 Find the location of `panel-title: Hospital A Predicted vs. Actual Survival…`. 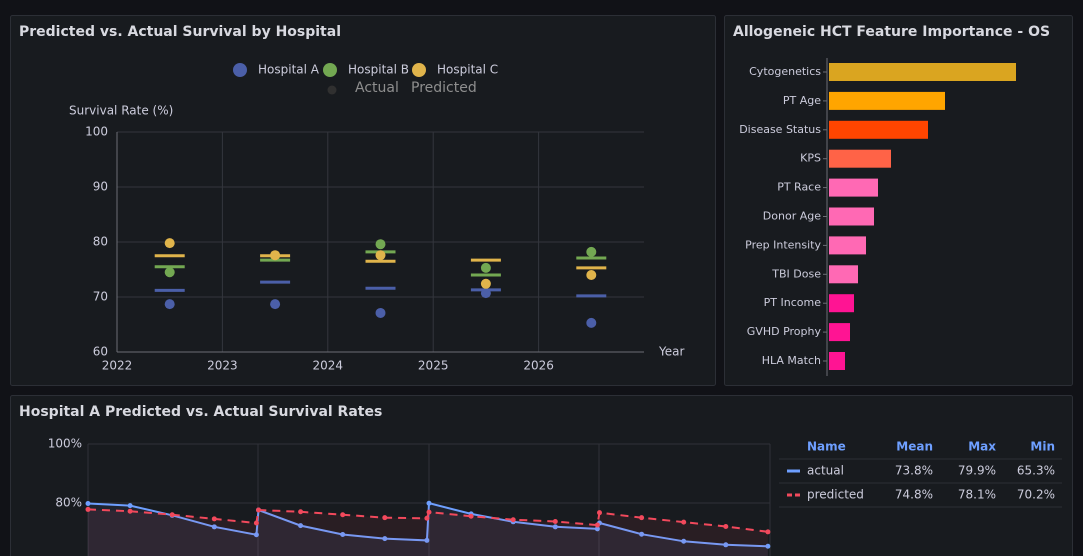

panel-title: Hospital A Predicted vs. Actual Survival… is located at coordinates (200, 412).